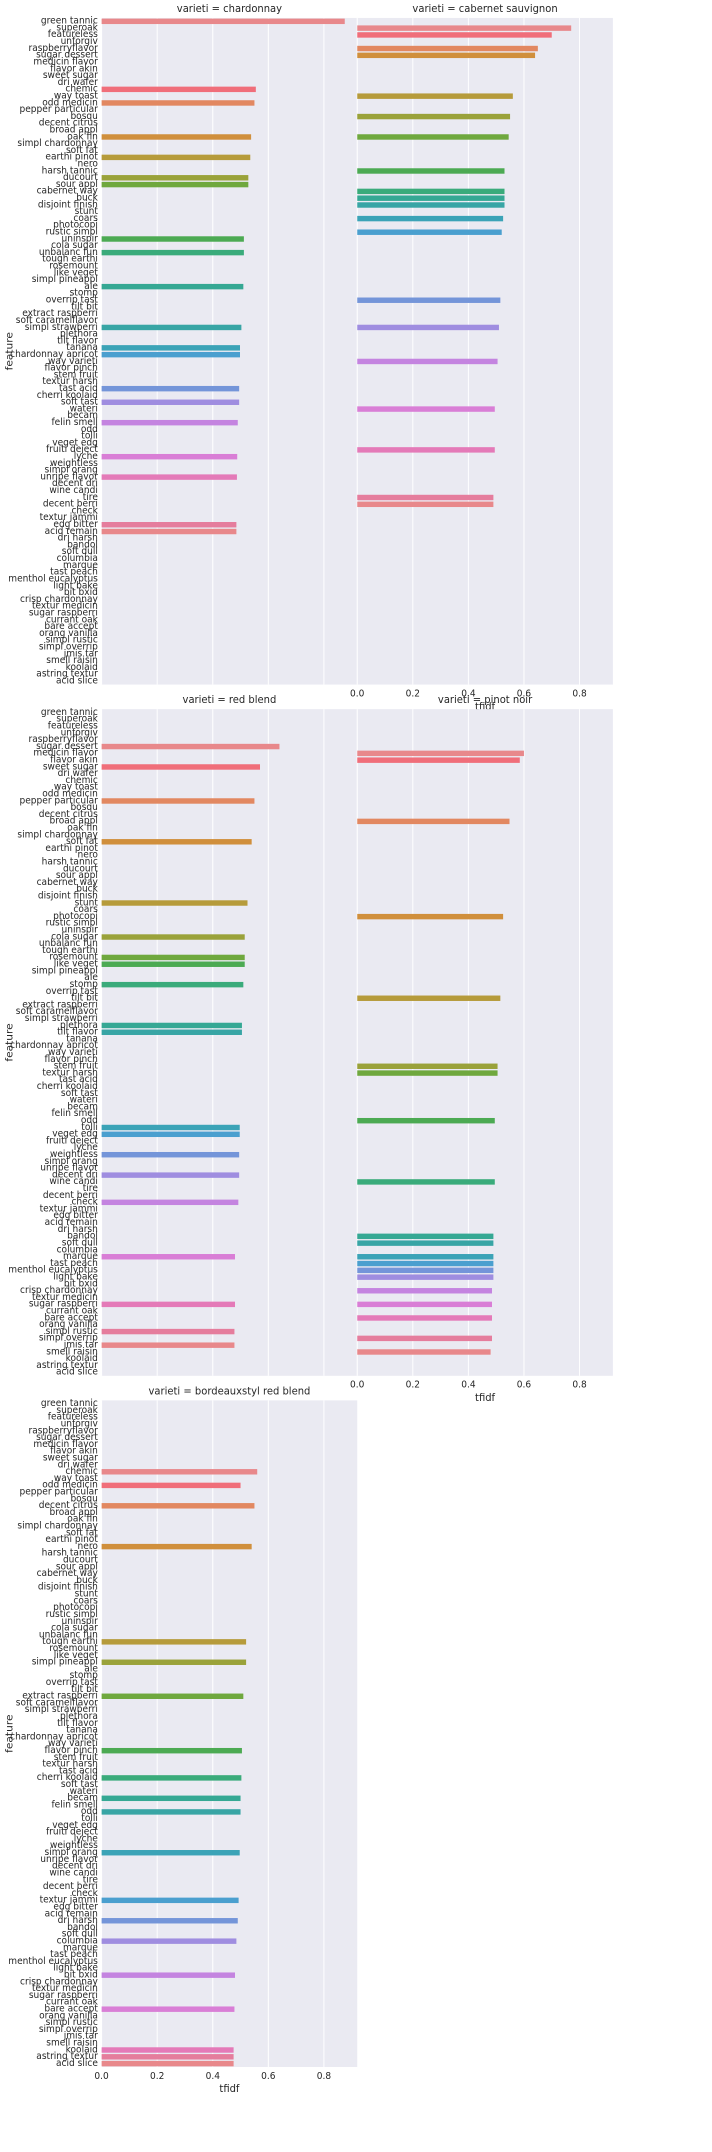 This screenshot has height=2152, width=712. I want to click on y-tick-label: astring textur, so click(67, 1365).